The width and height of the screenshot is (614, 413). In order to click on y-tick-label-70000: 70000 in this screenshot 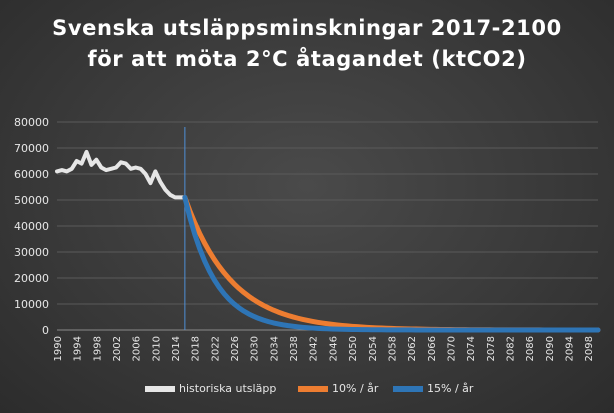, I will do `click(31, 148)`.